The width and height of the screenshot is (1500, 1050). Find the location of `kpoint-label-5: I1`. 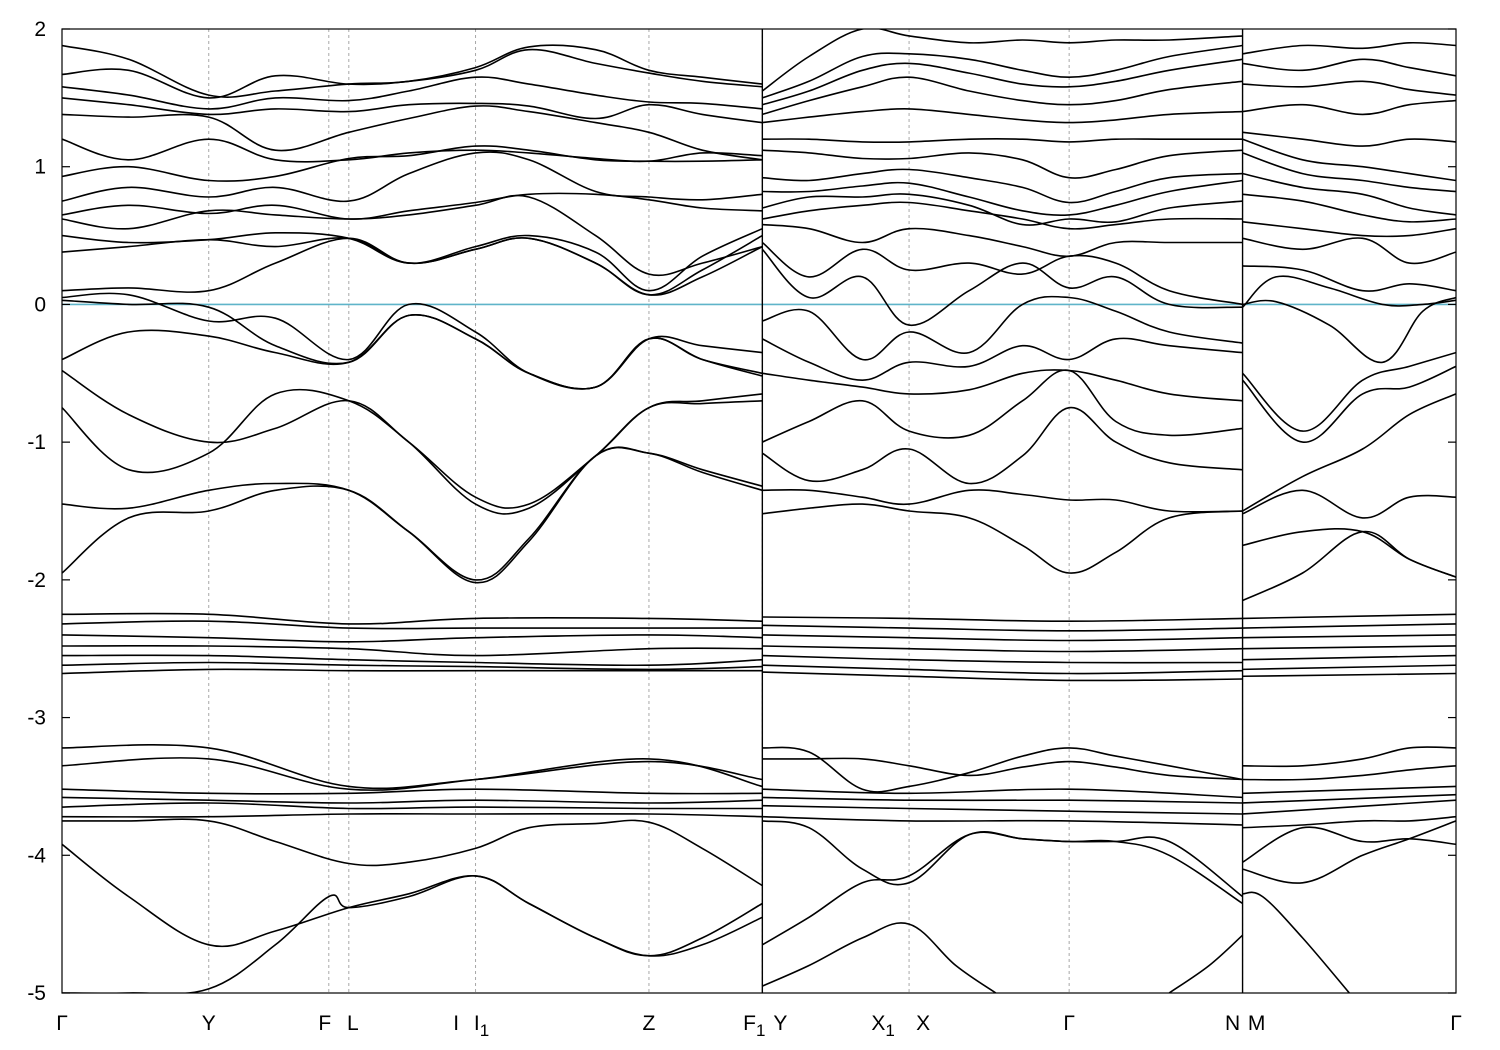

kpoint-label-5: I1 is located at coordinates (481, 1026).